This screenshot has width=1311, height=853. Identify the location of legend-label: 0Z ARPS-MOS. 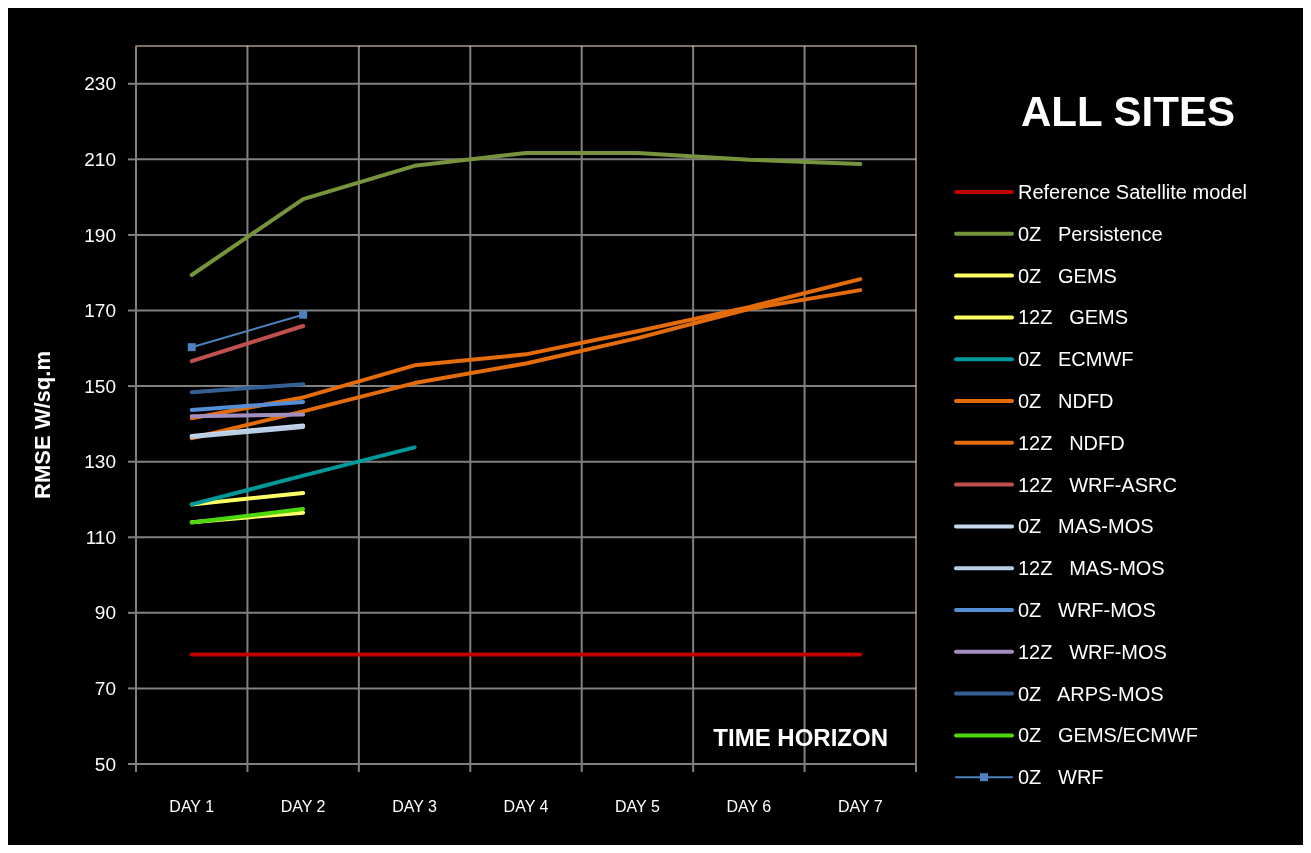
(1091, 693).